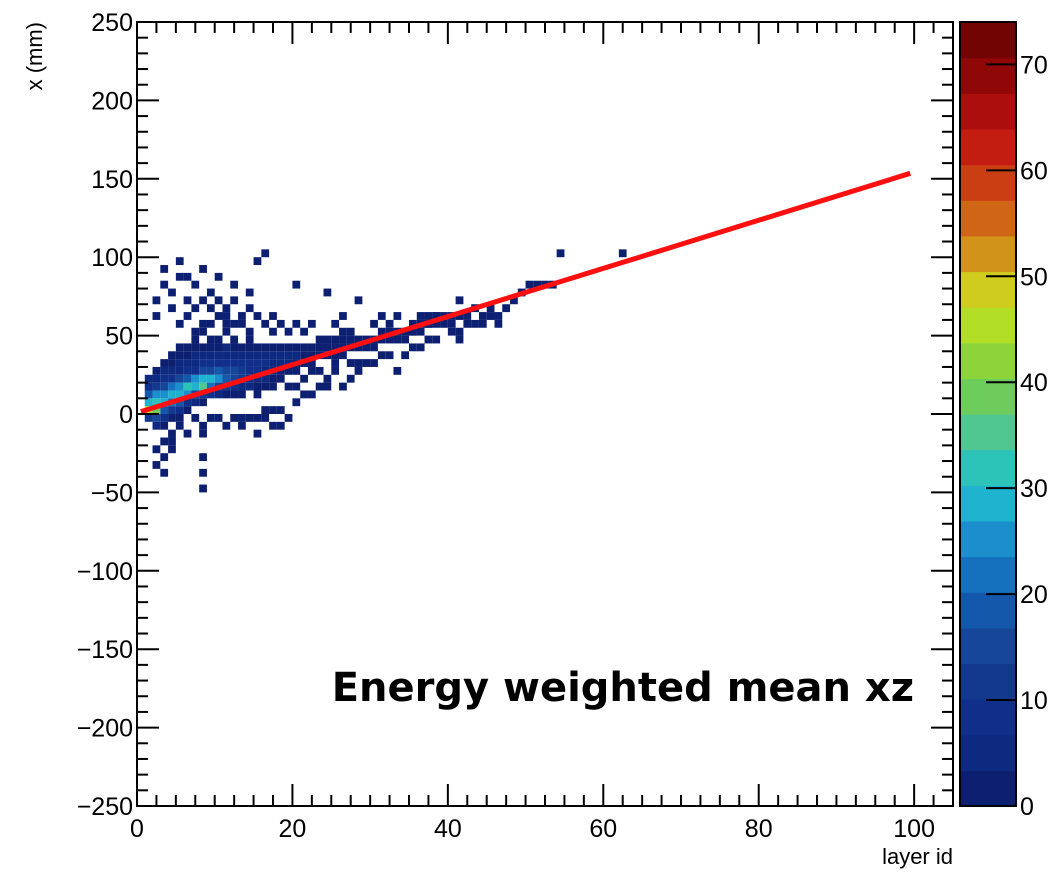  What do you see at coordinates (988, 414) in the screenshot?
I see `colorbar` at bounding box center [988, 414].